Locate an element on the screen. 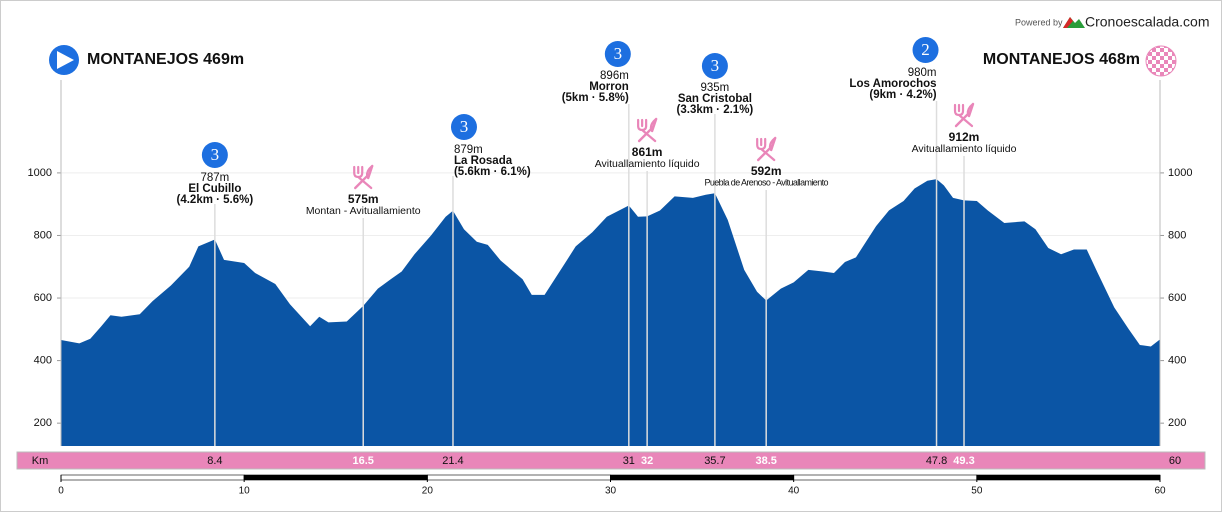  feed-label: 575m is located at coordinates (363, 199).